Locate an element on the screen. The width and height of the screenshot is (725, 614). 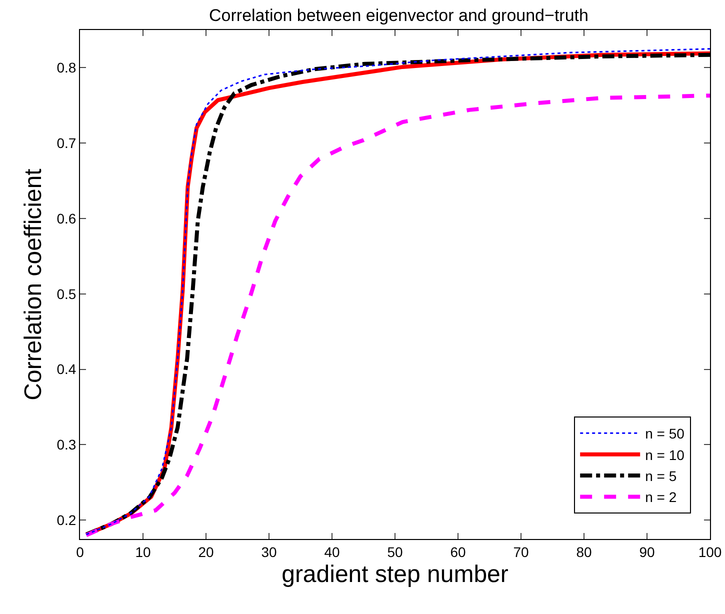
x-tick-label: 90 is located at coordinates (647, 552).